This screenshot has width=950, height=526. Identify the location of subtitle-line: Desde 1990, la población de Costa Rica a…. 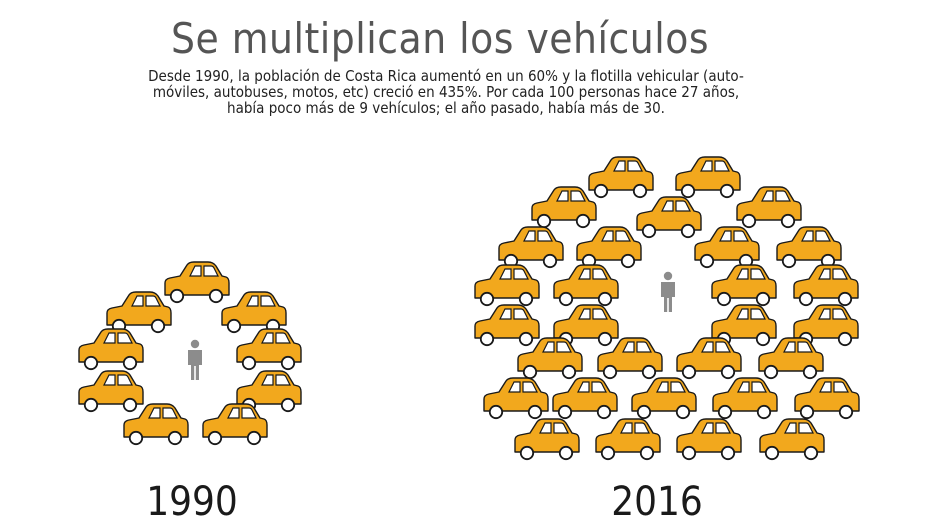
(446, 76).